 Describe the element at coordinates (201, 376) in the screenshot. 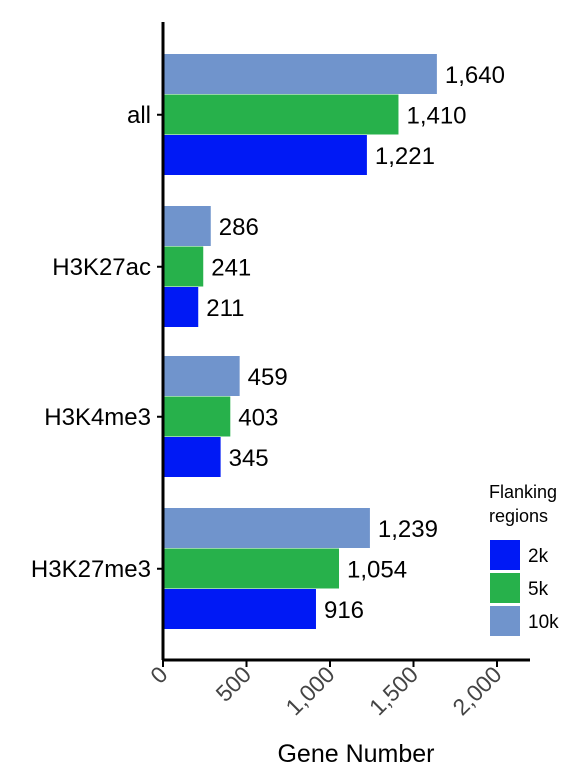

I see `bar-h3k4me3-10k` at that location.